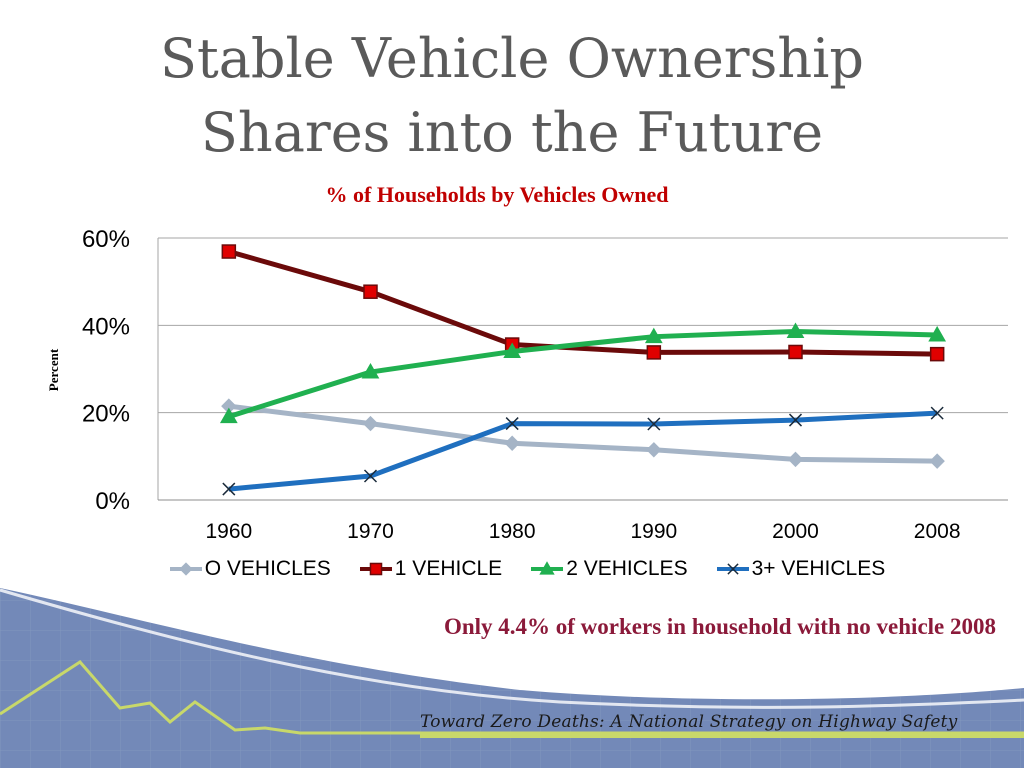 The height and width of the screenshot is (768, 1024). Describe the element at coordinates (937, 531) in the screenshot. I see `x-tick-label: 2008` at that location.